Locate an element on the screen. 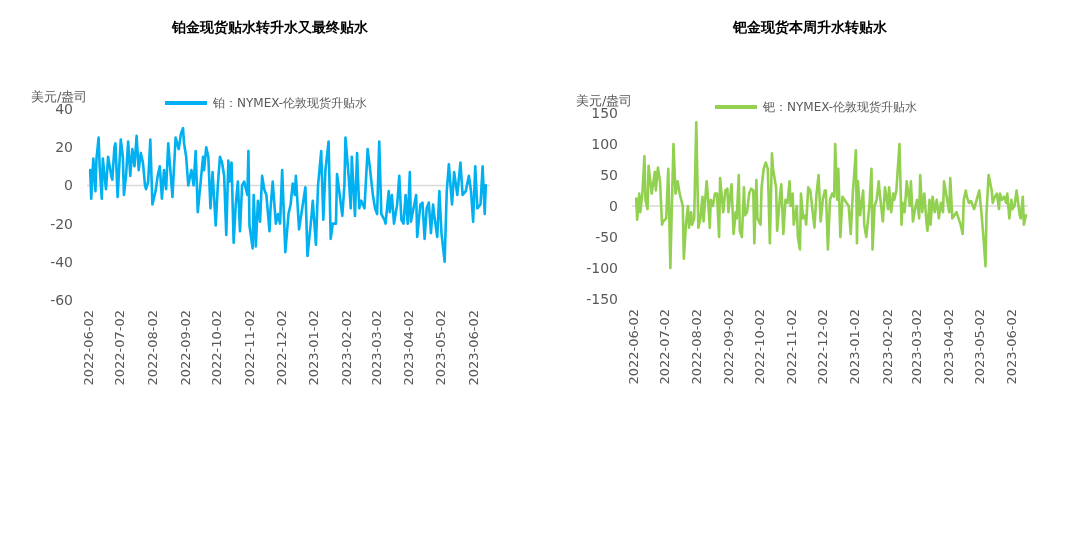  y-tick-label: 100 is located at coordinates (604, 143).